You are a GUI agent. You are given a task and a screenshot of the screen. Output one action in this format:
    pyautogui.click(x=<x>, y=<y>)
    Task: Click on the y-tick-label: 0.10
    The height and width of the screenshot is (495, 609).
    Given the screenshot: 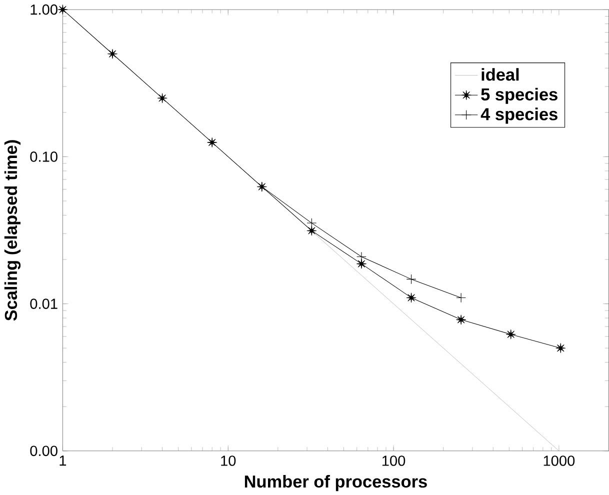 What is the action you would take?
    pyautogui.click(x=44, y=156)
    